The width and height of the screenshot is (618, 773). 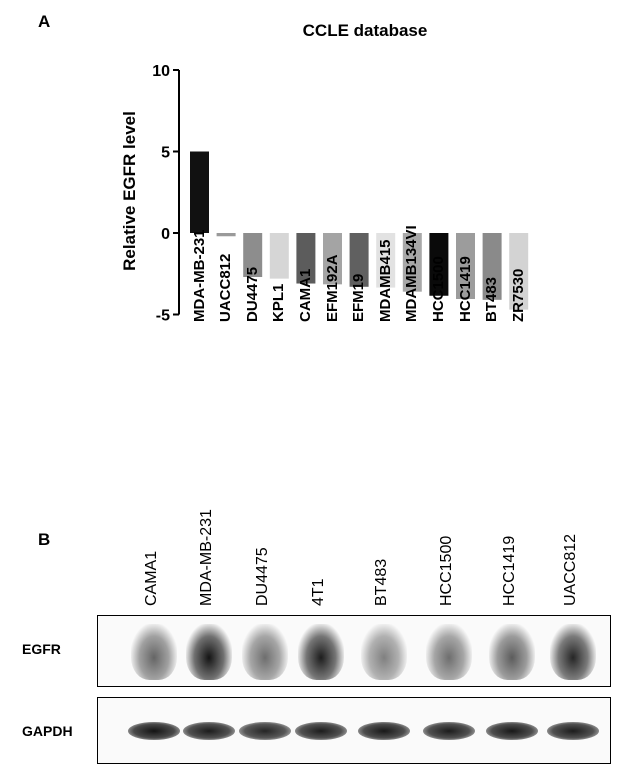 What do you see at coordinates (41, 649) in the screenshot?
I see `blot-row-name-egfr: EGFR` at bounding box center [41, 649].